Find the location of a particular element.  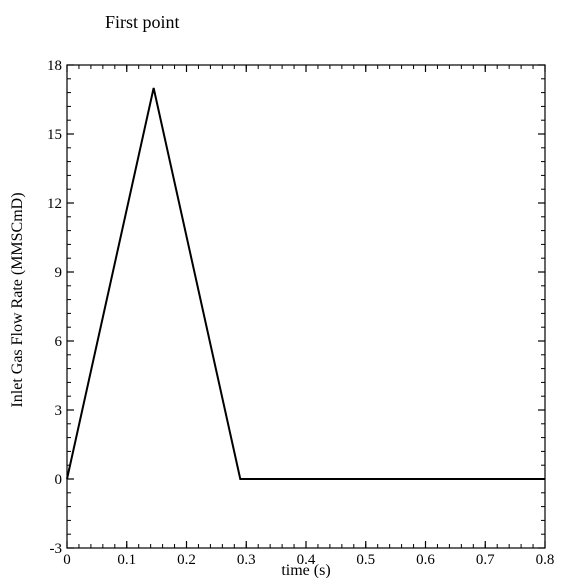

x-tick-label: 0.3 is located at coordinates (246, 560).